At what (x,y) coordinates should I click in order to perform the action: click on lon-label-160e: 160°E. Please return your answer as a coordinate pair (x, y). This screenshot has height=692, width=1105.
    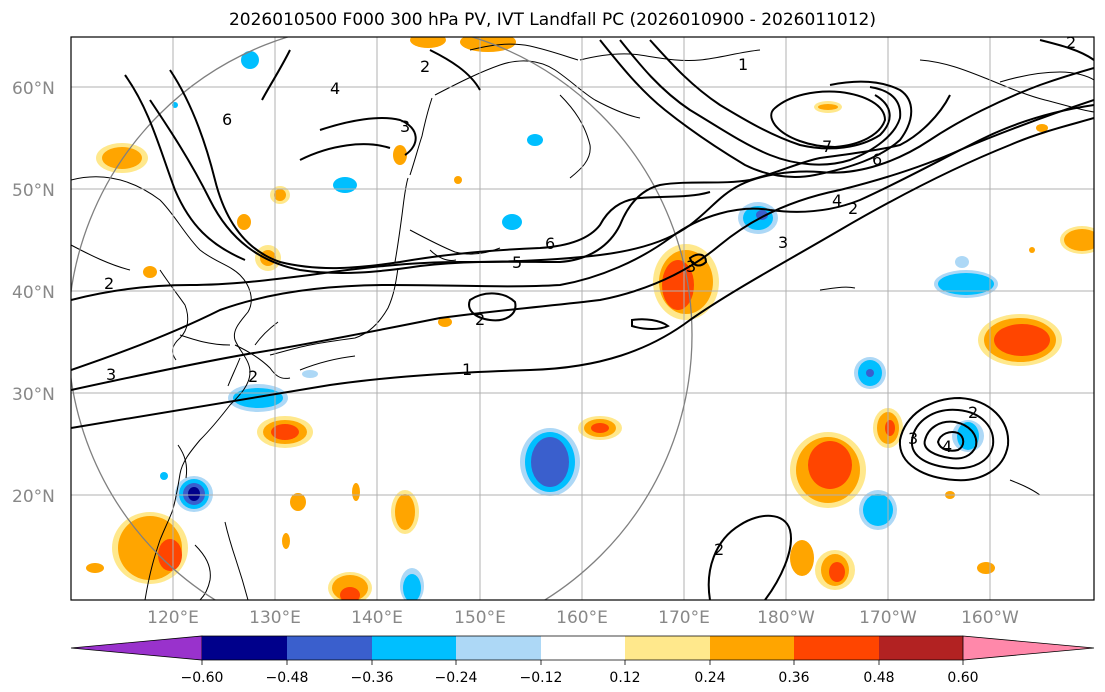
    Looking at the image, I should click on (582, 618).